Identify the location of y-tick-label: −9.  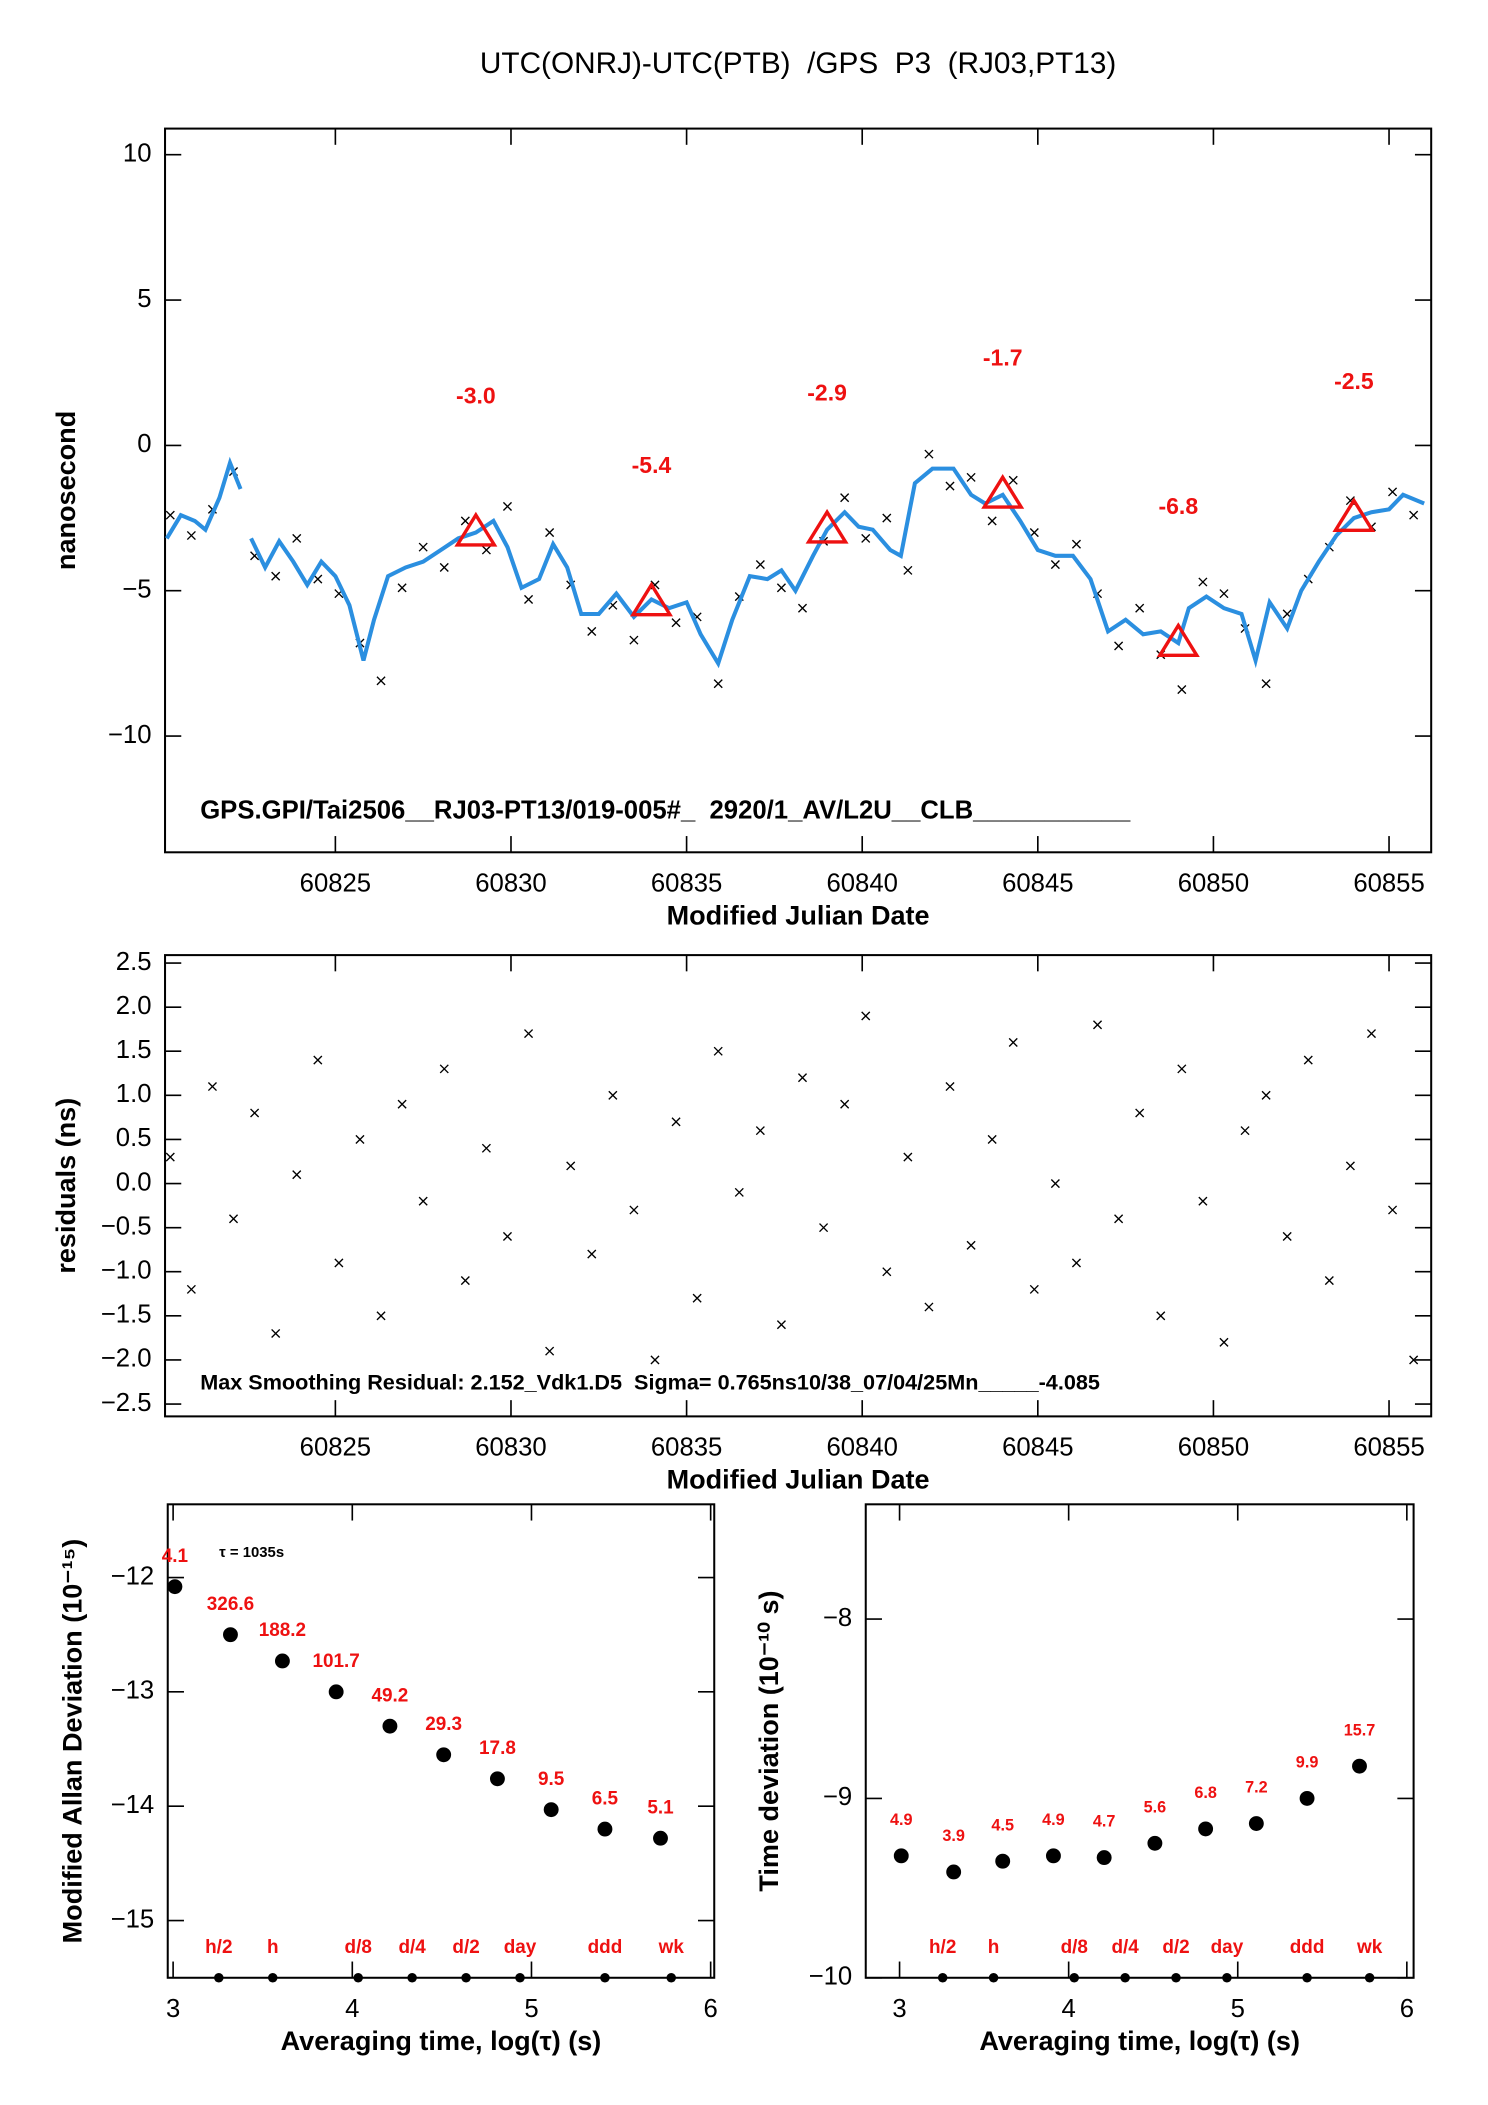
(837, 1797).